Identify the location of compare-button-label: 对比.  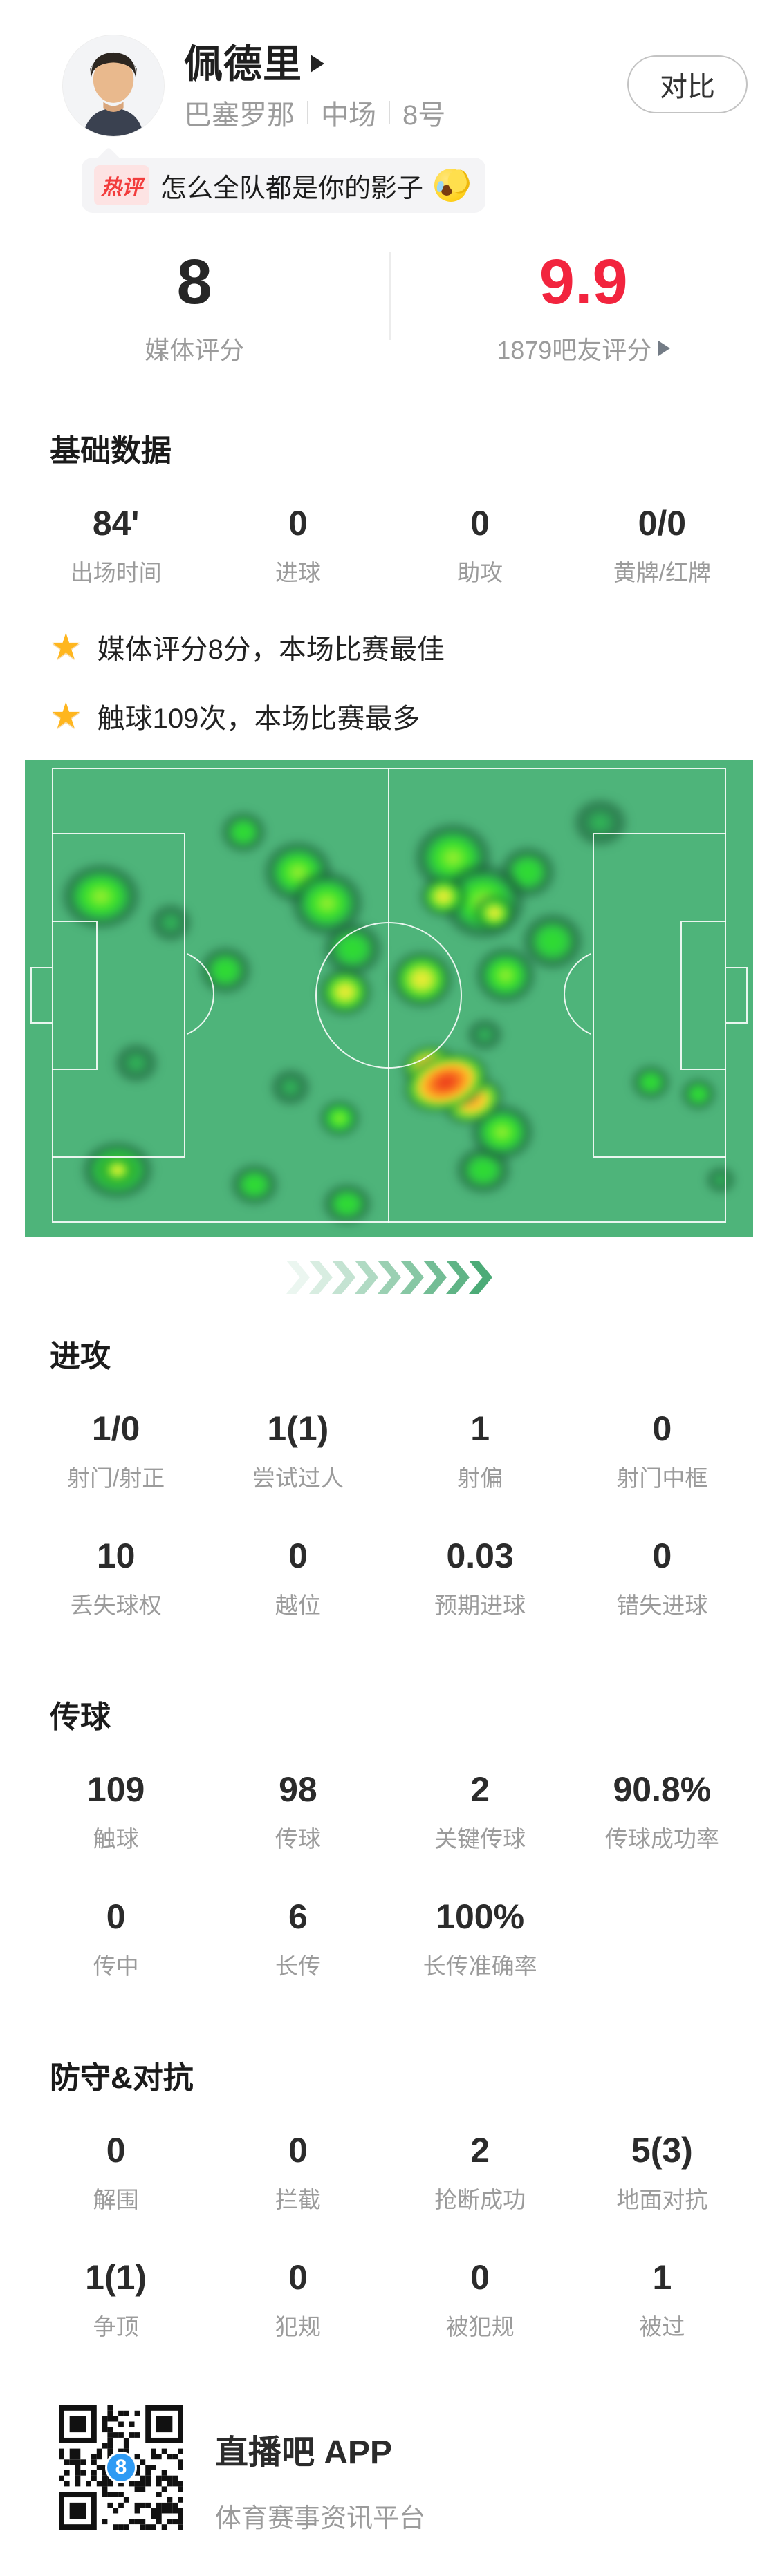
(687, 84).